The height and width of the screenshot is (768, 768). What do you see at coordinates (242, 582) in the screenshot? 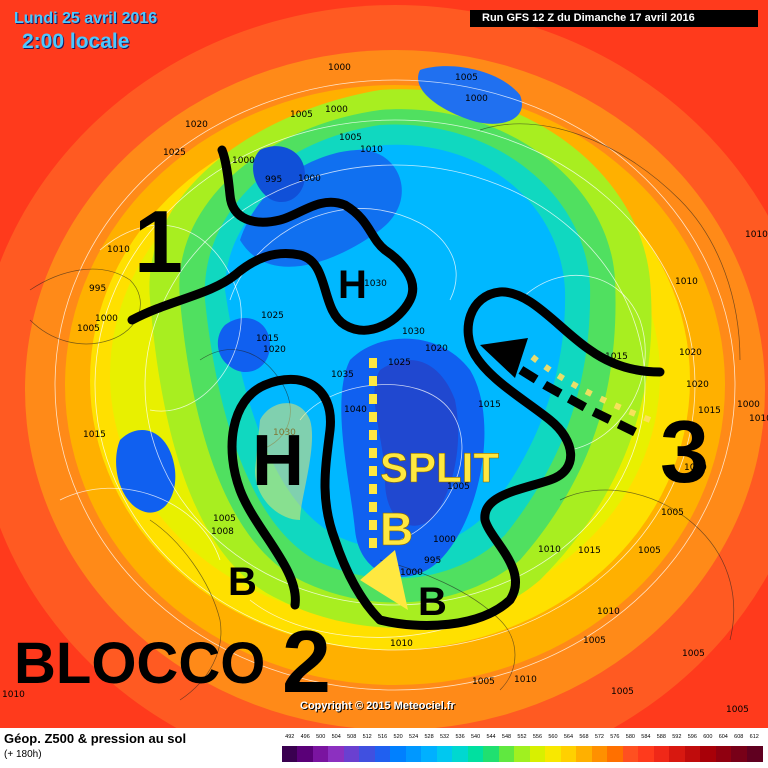
I see `label-b-lower-left: B` at bounding box center [242, 582].